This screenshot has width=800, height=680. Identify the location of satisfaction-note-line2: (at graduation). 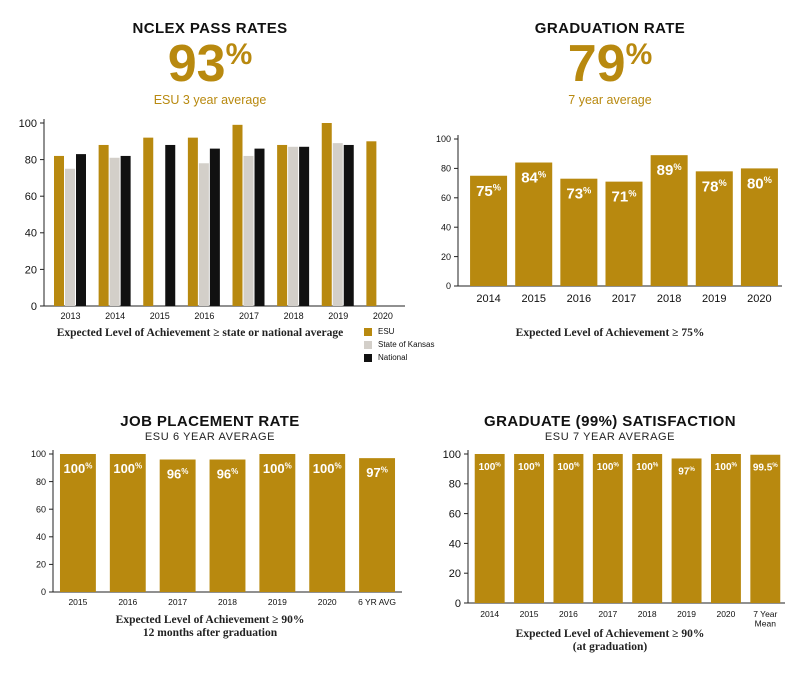
(610, 647).